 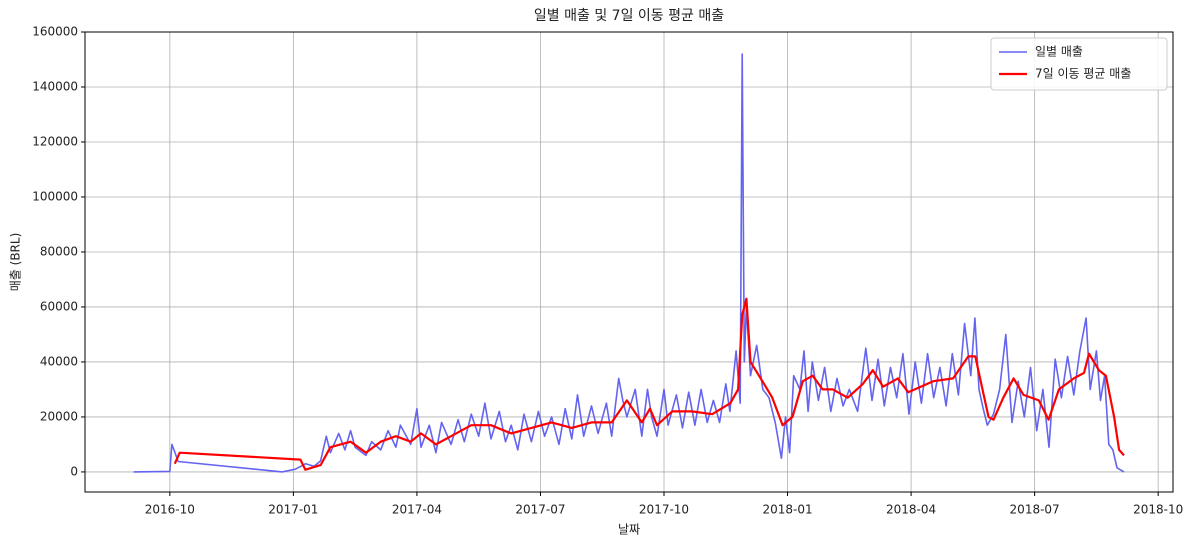 I want to click on y-tick-label: 0, so click(x=74, y=471).